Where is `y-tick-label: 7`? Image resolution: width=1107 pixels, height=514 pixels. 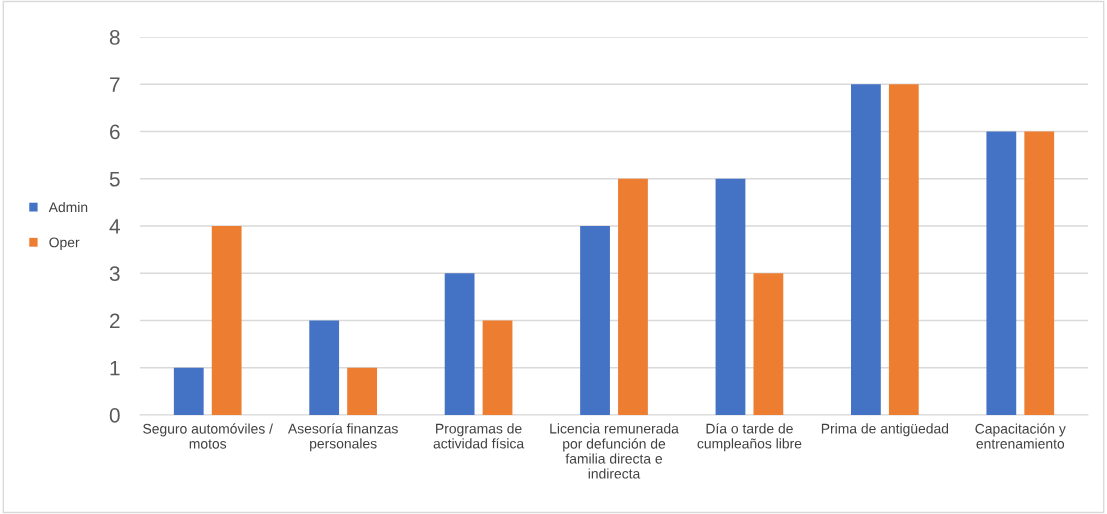
y-tick-label: 7 is located at coordinates (115, 84).